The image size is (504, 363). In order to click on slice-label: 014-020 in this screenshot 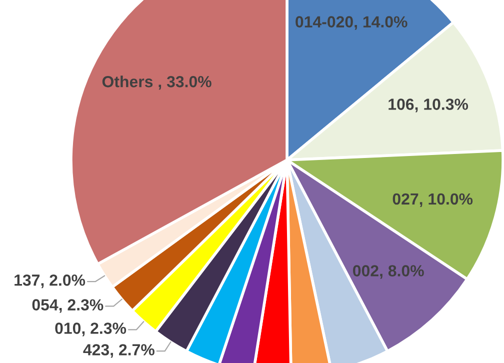, I will do `click(324, 22)`.